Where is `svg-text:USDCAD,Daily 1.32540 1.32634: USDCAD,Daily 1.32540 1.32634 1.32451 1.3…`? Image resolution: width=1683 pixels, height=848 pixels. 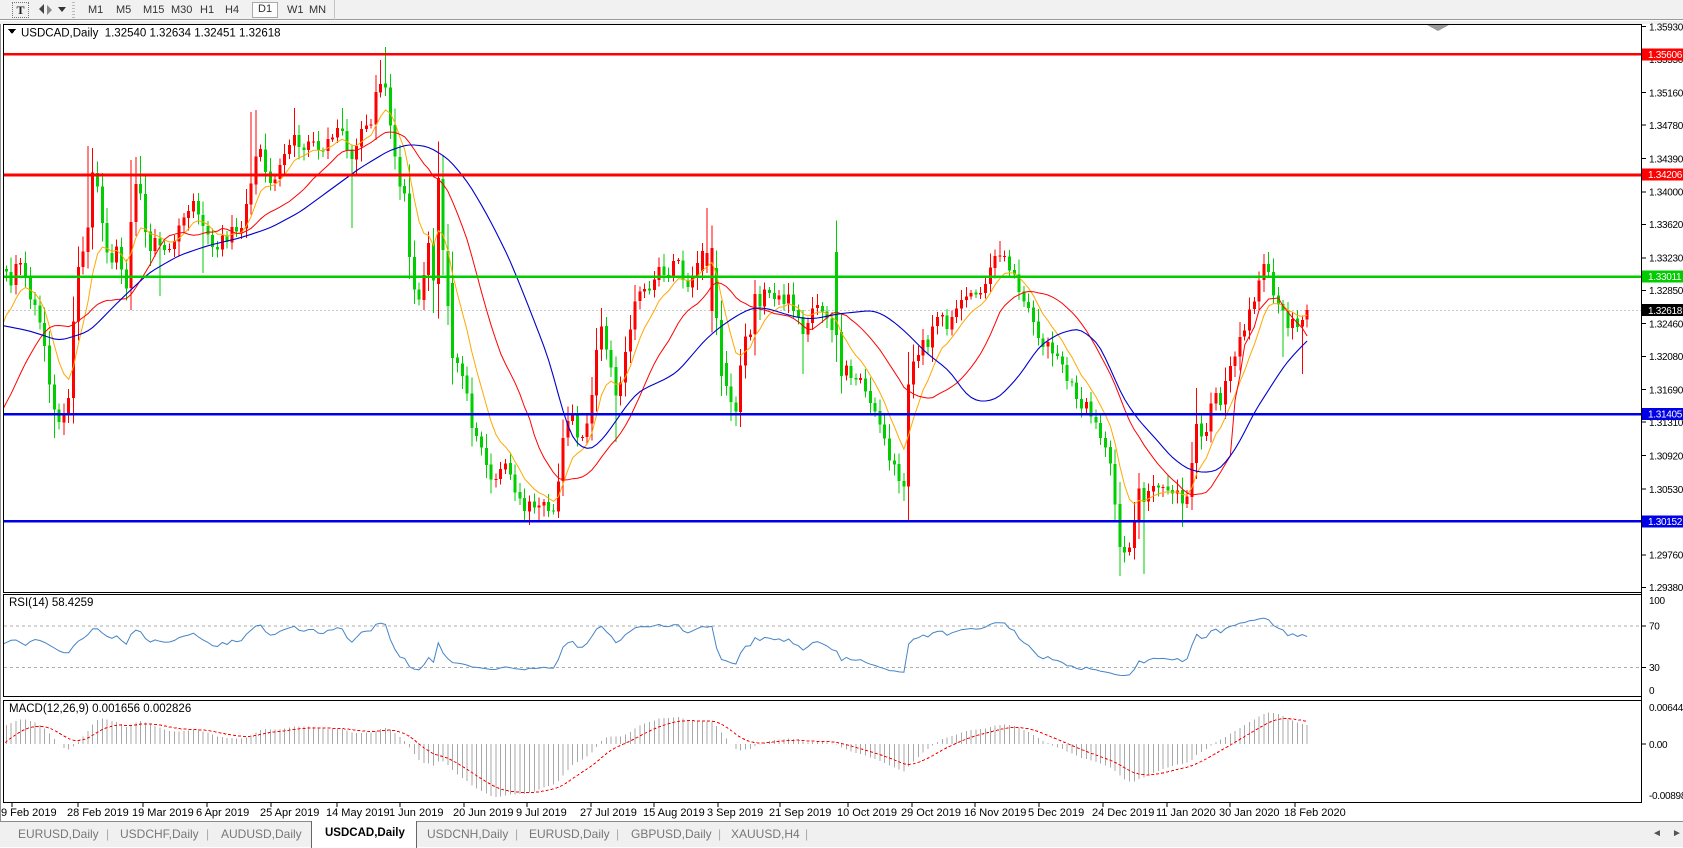
svg-text:USDCAD,Daily 1.32540 1.32634: USDCAD,Daily 1.32540 1.32634 1.32451 1.3… is located at coordinates (151, 34).